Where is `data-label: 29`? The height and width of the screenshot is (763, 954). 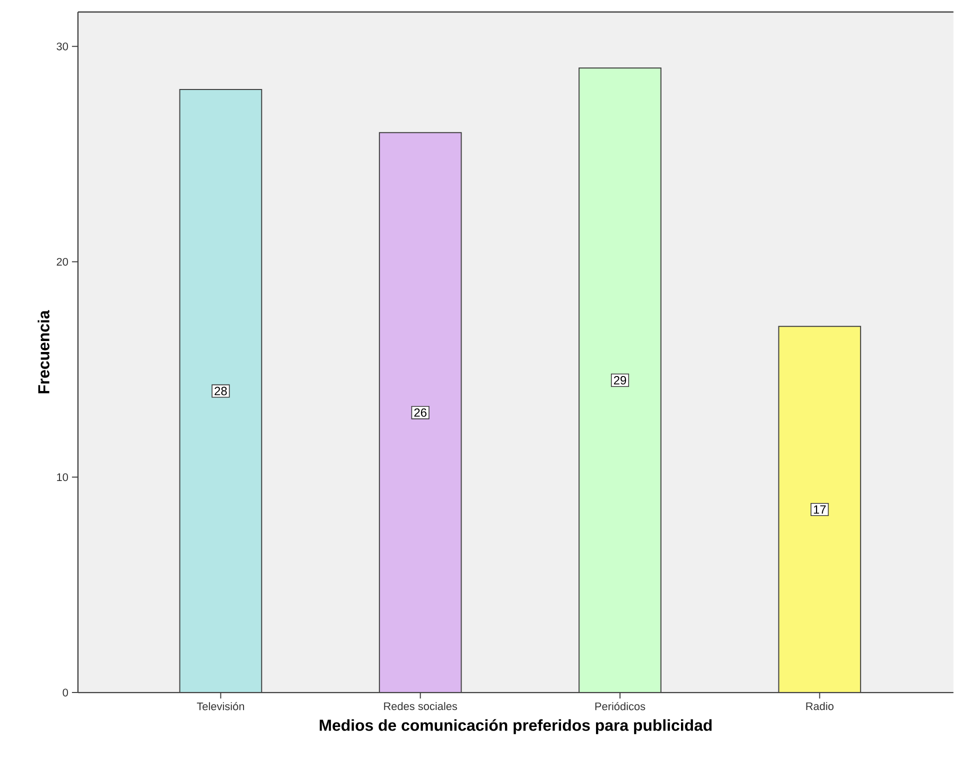 data-label: 29 is located at coordinates (620, 380).